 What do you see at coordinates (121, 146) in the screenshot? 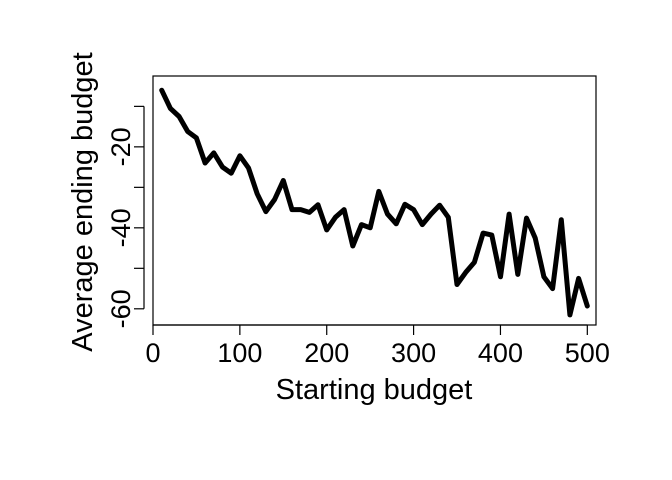
I see `y-tick-label: -20` at bounding box center [121, 146].